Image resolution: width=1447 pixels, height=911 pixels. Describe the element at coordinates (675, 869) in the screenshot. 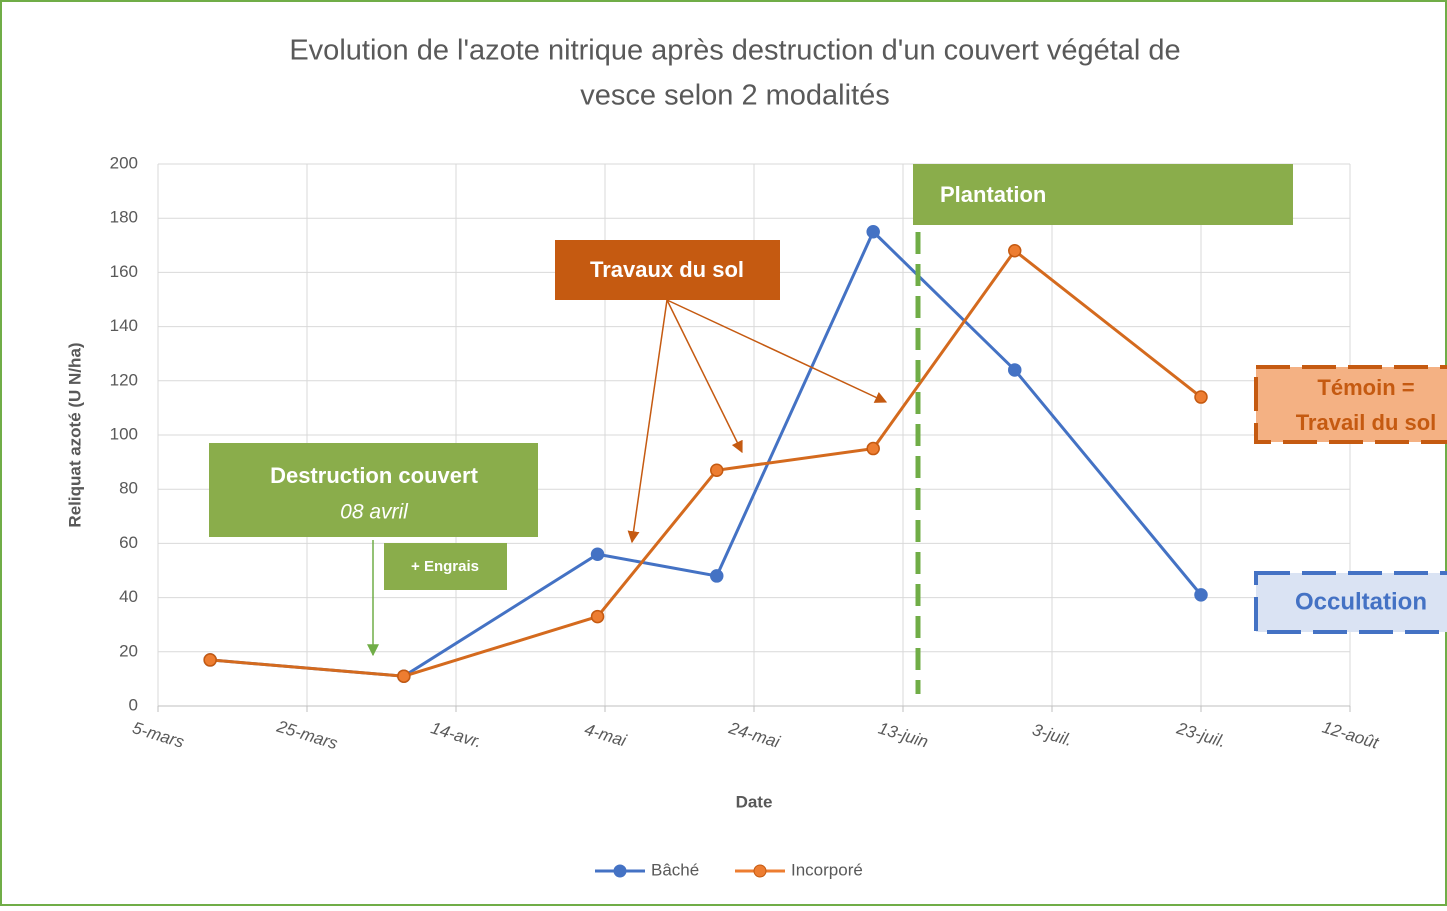

I see `legend-label: Bâché` at that location.